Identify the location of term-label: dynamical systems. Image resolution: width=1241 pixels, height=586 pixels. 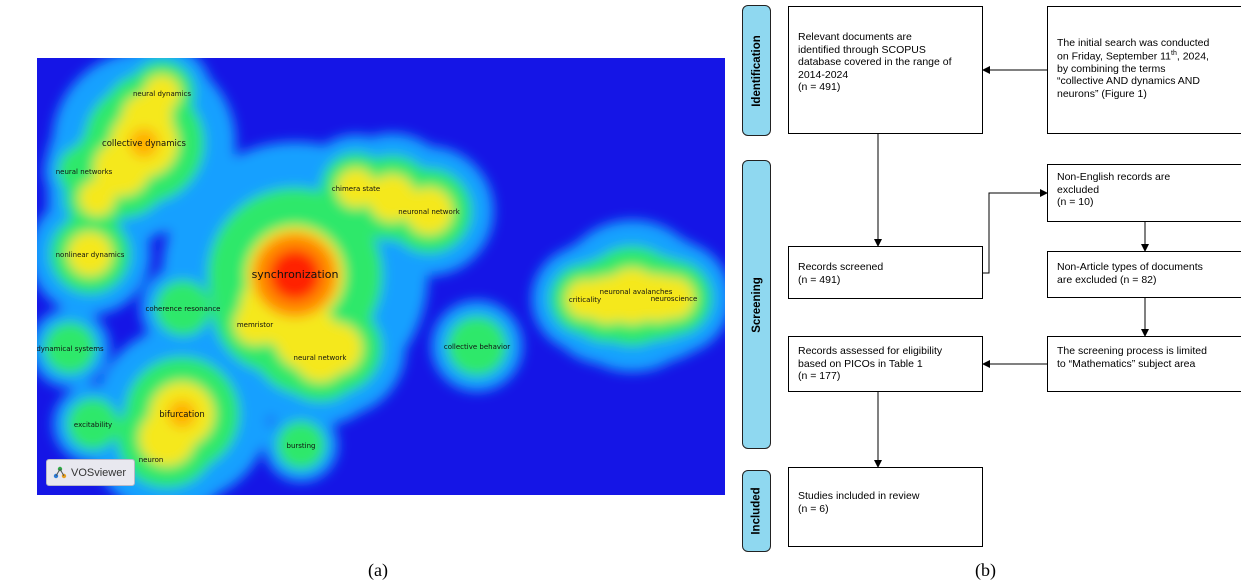
(70, 349).